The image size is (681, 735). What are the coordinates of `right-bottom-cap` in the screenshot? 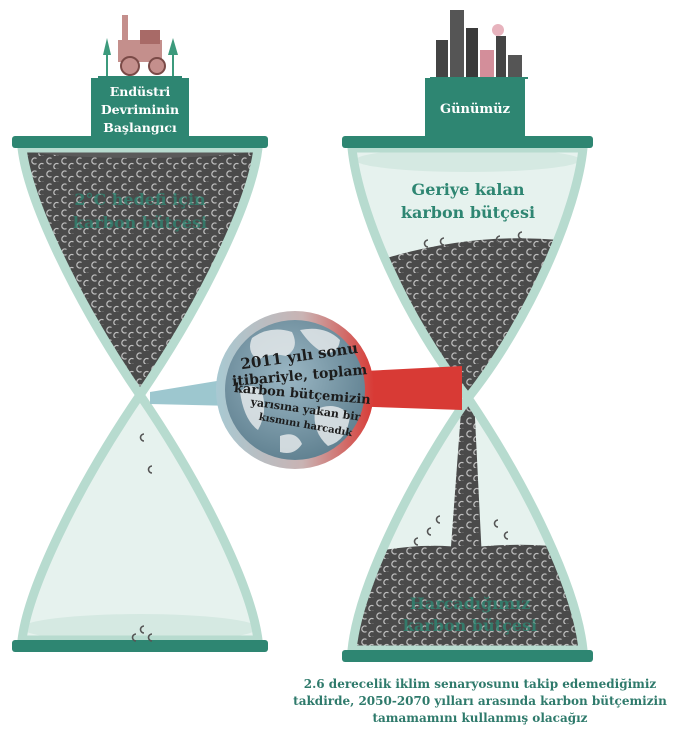 It's located at (467, 656).